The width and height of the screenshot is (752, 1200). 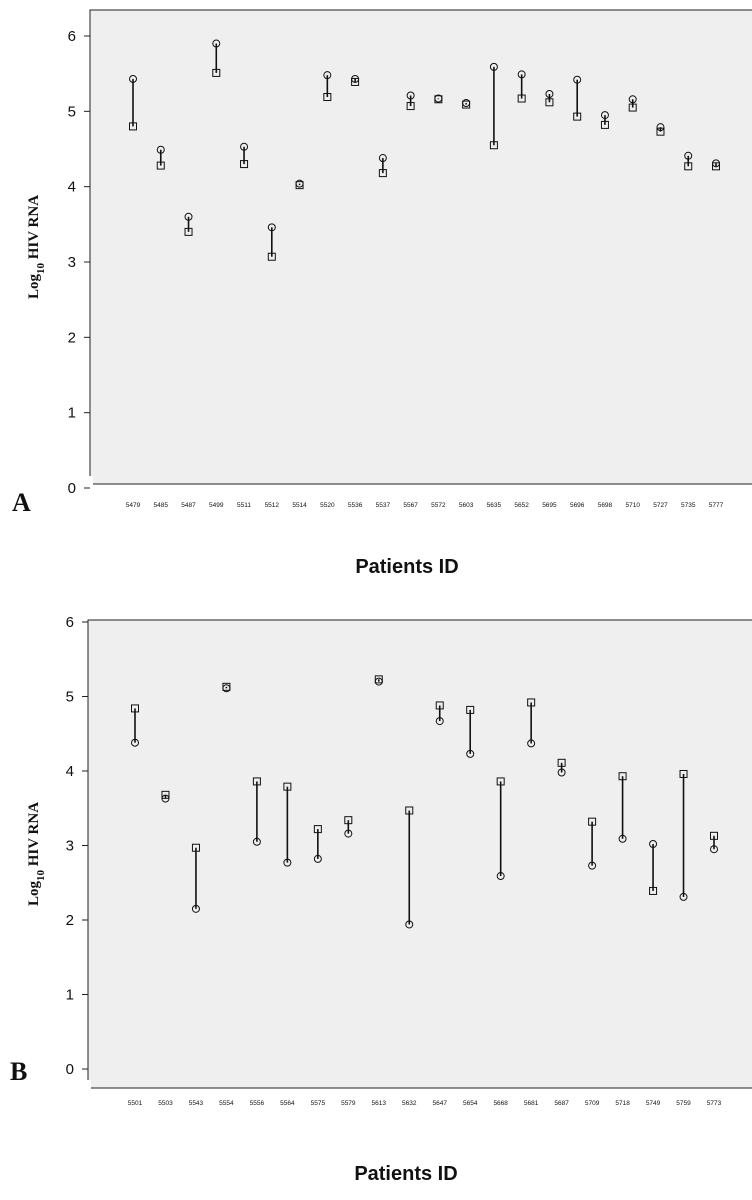 I want to click on x-axis-label: Patients ID, so click(x=405, y=1174).